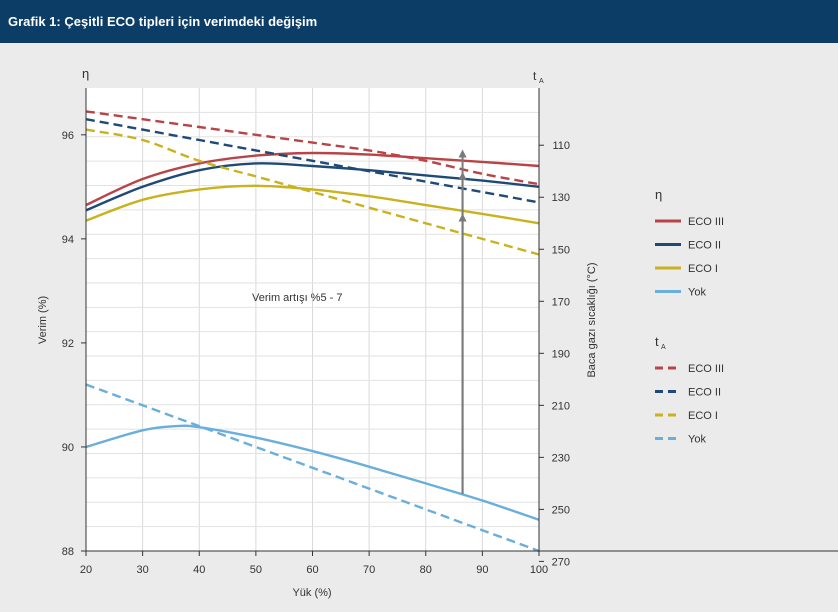  Describe the element at coordinates (312, 472) in the screenshot. I see `series-yok-efficiency-line` at that location.